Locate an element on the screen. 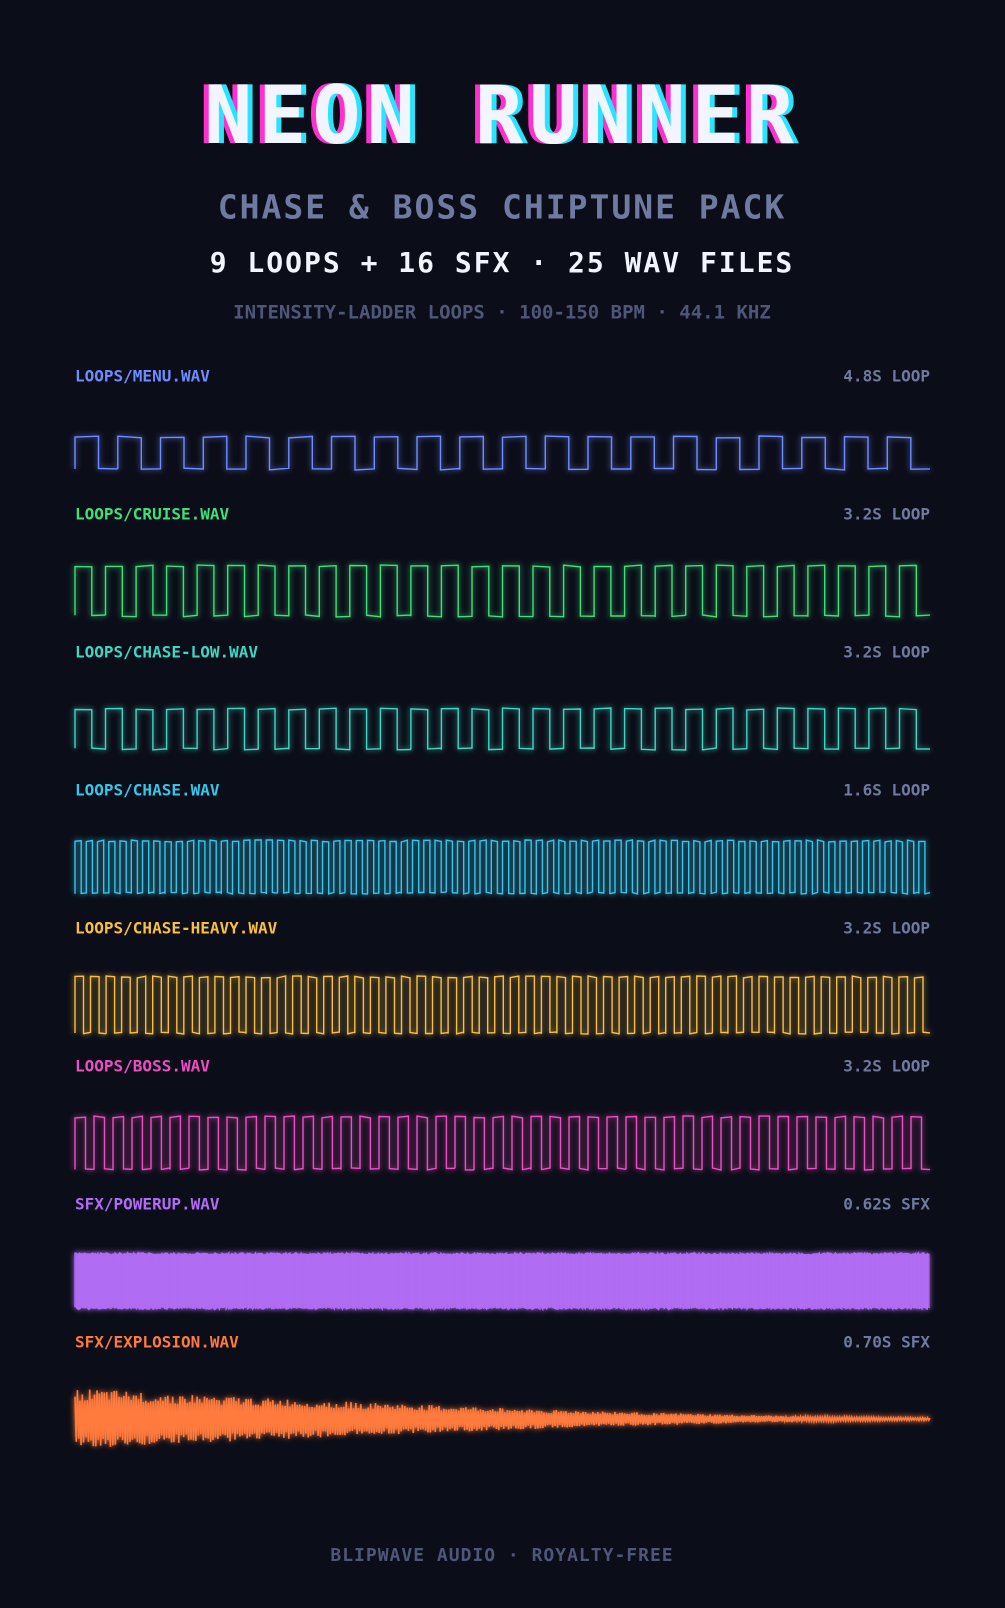 Image resolution: width=1005 pixels, height=1608 pixels. subtitle: CHASE & BOSS CHIPTUNE PACK is located at coordinates (502, 207).